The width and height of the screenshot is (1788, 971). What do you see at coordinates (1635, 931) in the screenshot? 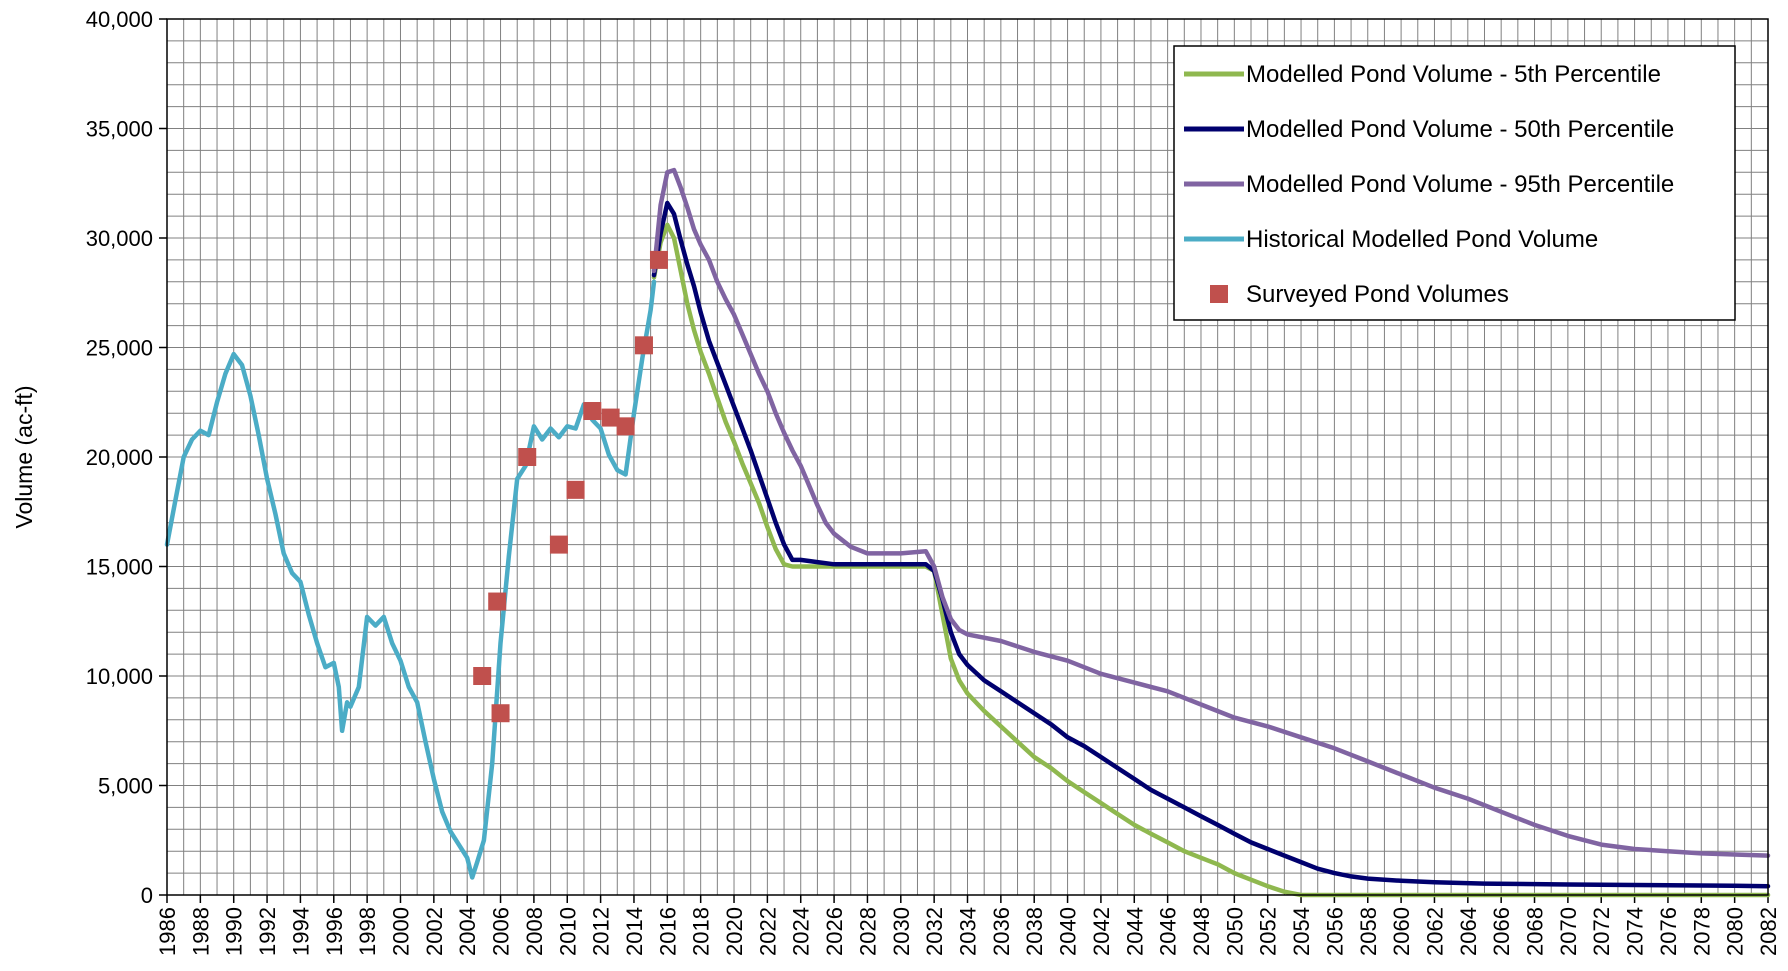
I see `x-tick-label: 2074` at bounding box center [1635, 931].